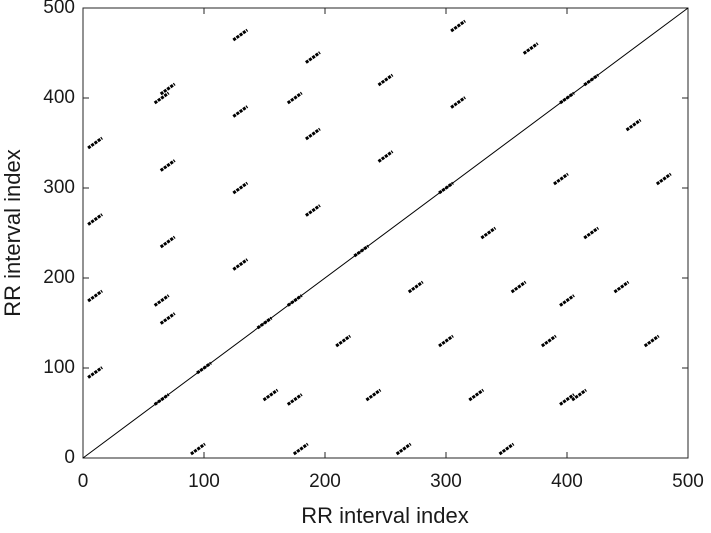 The height and width of the screenshot is (533, 711). Describe the element at coordinates (59, 9) in the screenshot. I see `y-tick-label: 500` at that location.